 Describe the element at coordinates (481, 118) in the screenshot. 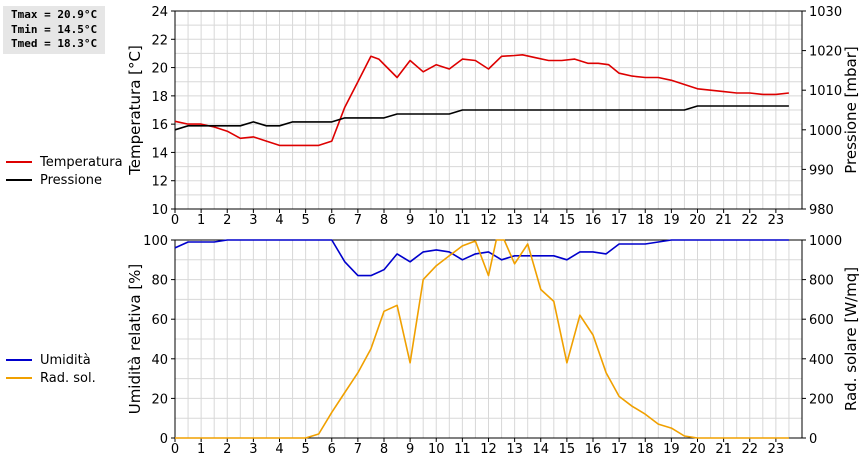

I see `series-line-pressione` at that location.